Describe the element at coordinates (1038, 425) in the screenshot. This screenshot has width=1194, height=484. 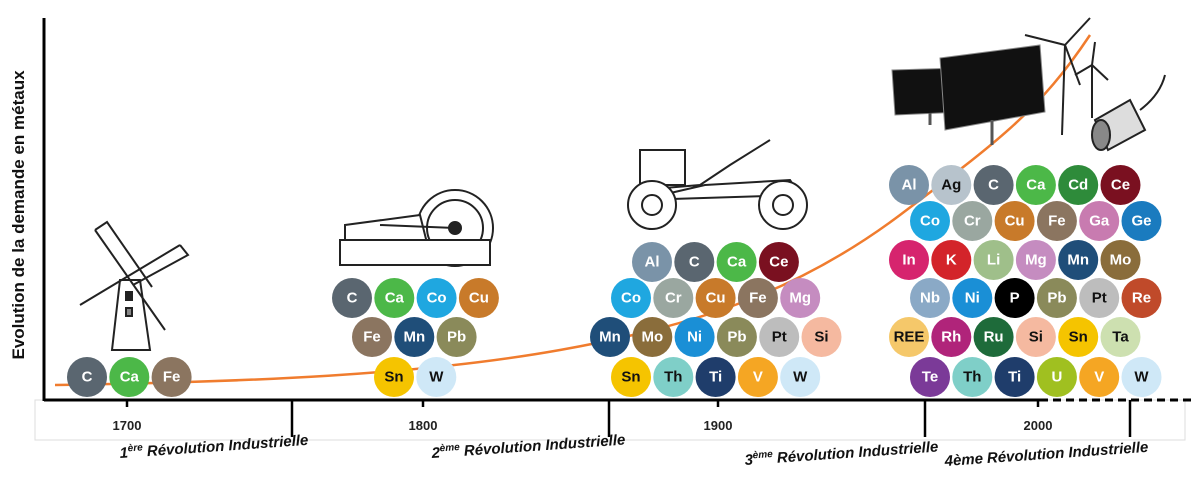
I see `year-label: 2000` at that location.